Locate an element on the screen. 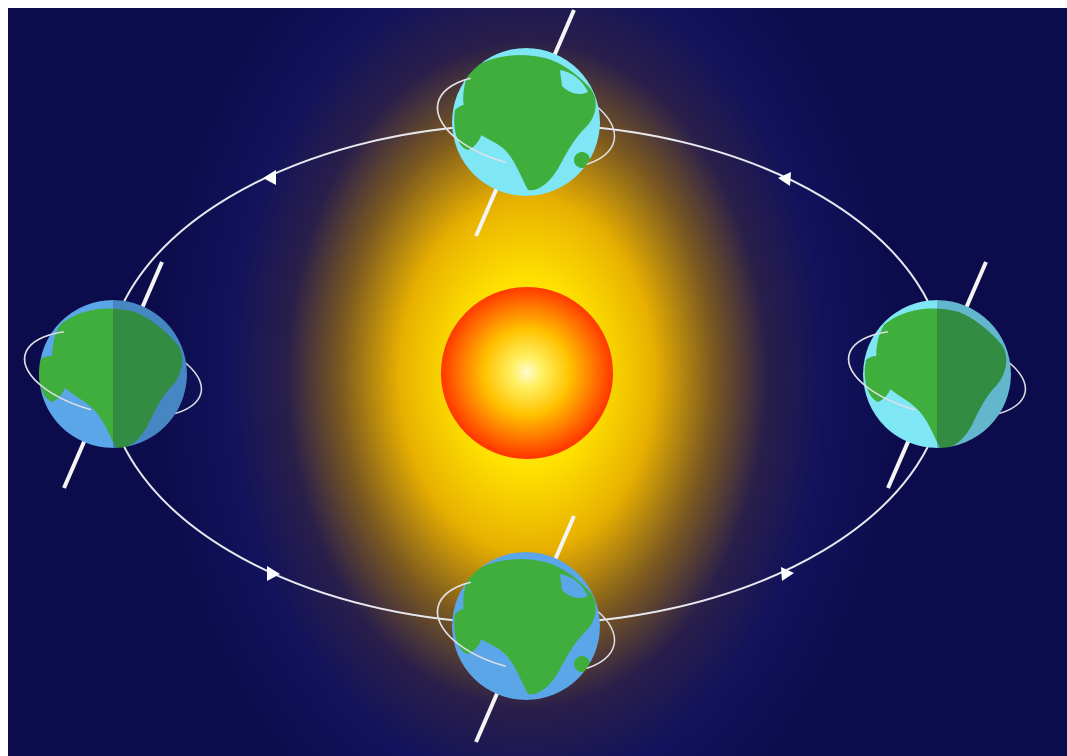 The width and height of the screenshot is (1067, 756). earth-left is located at coordinates (113, 375).